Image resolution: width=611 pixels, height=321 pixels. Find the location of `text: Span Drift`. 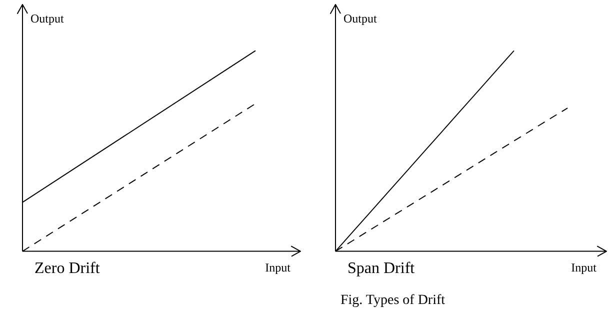

text: Span Drift is located at coordinates (382, 268).